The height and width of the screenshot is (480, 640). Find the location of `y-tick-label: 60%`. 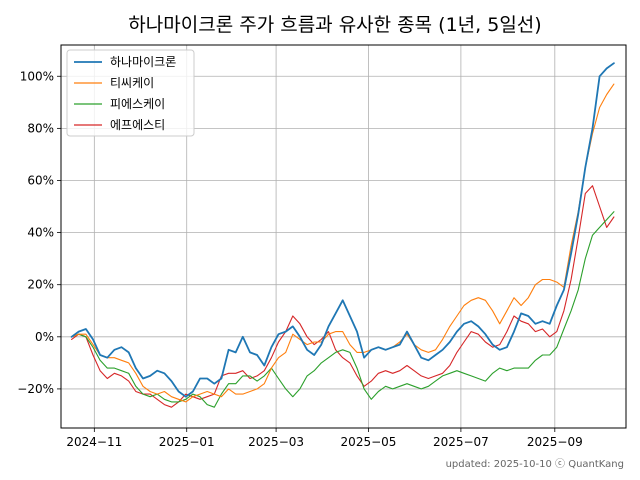

y-tick-label: 60% is located at coordinates (40, 180).